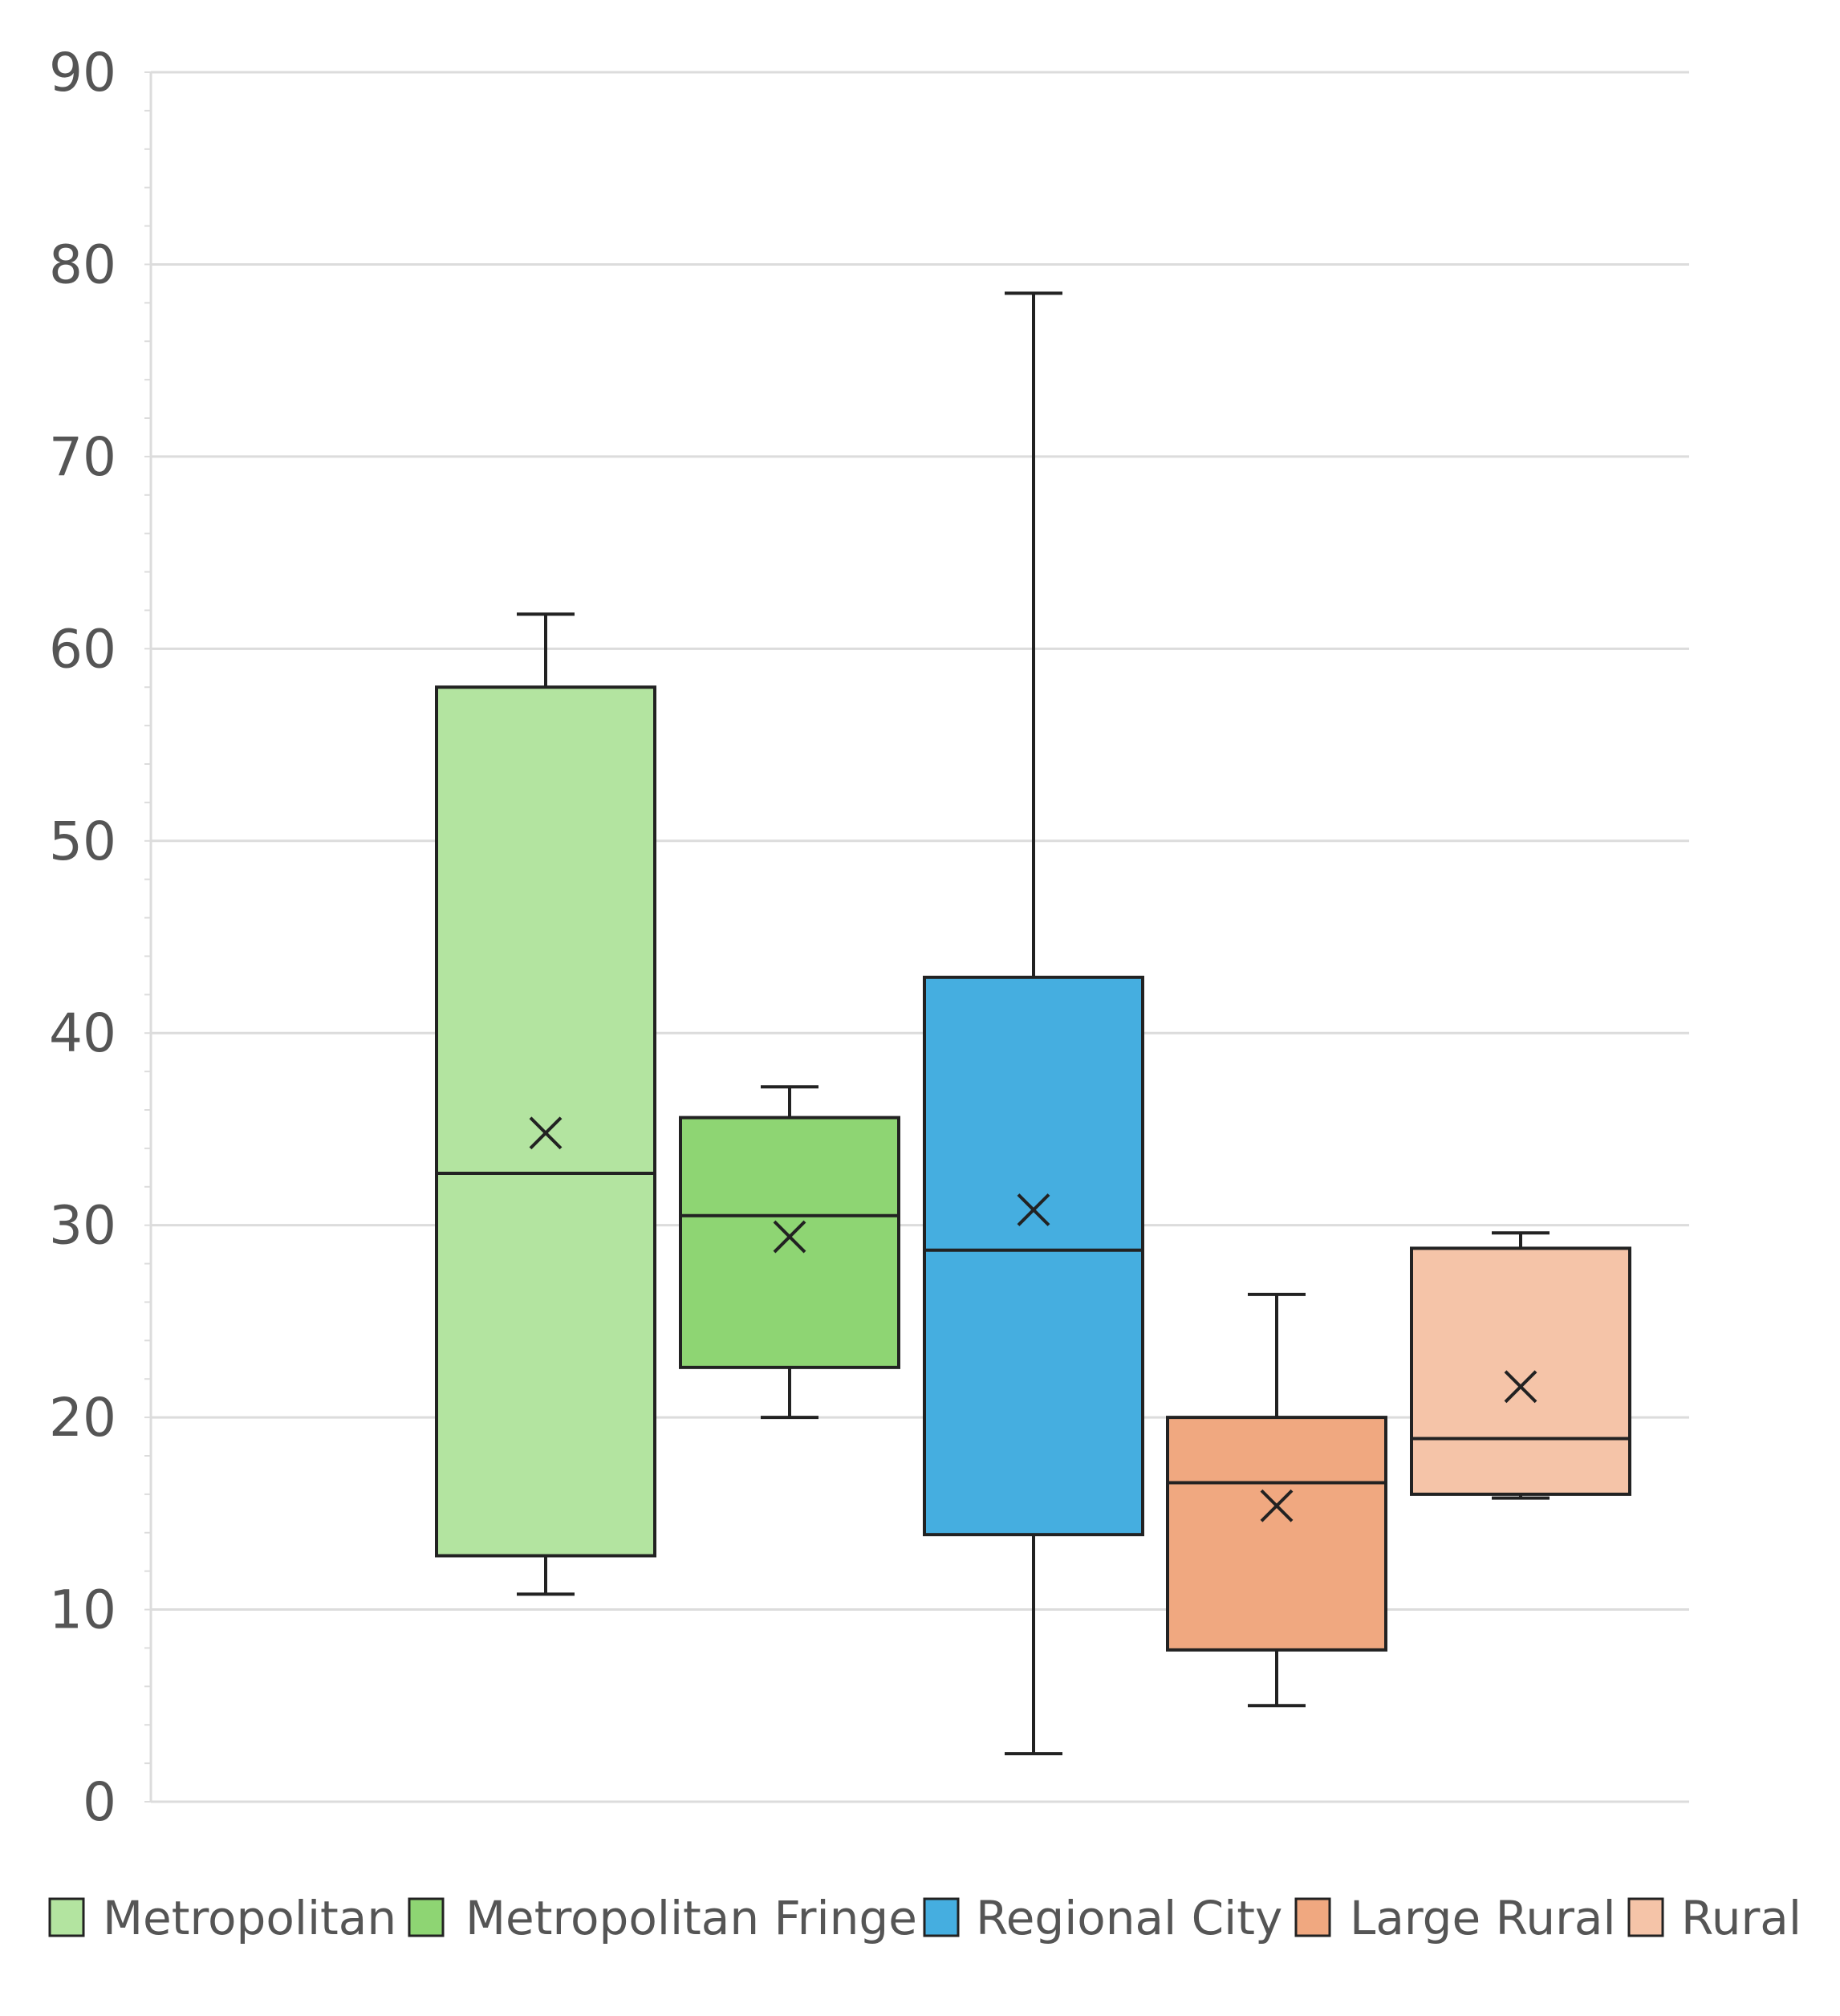  Describe the element at coordinates (691, 1918) in the screenshot. I see `legend-label: Metropolitan Fringe` at that location.